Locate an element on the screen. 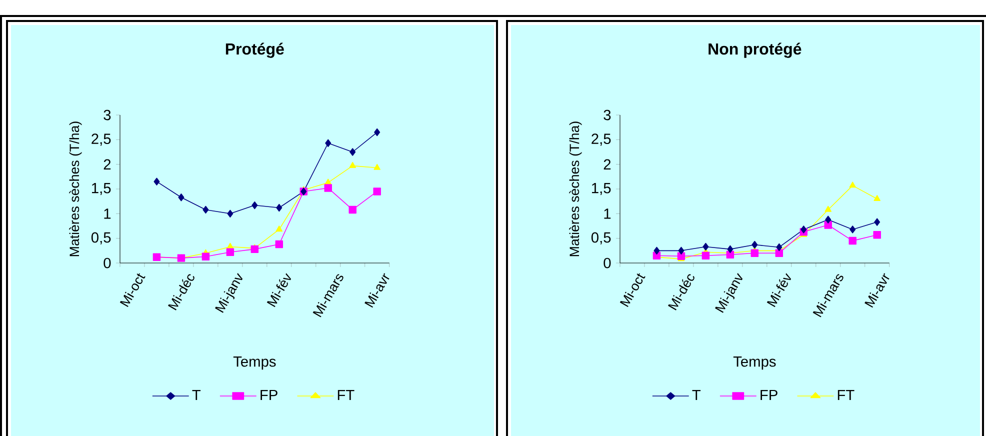 The image size is (986, 436). chart-title: Non protégé is located at coordinates (755, 50).